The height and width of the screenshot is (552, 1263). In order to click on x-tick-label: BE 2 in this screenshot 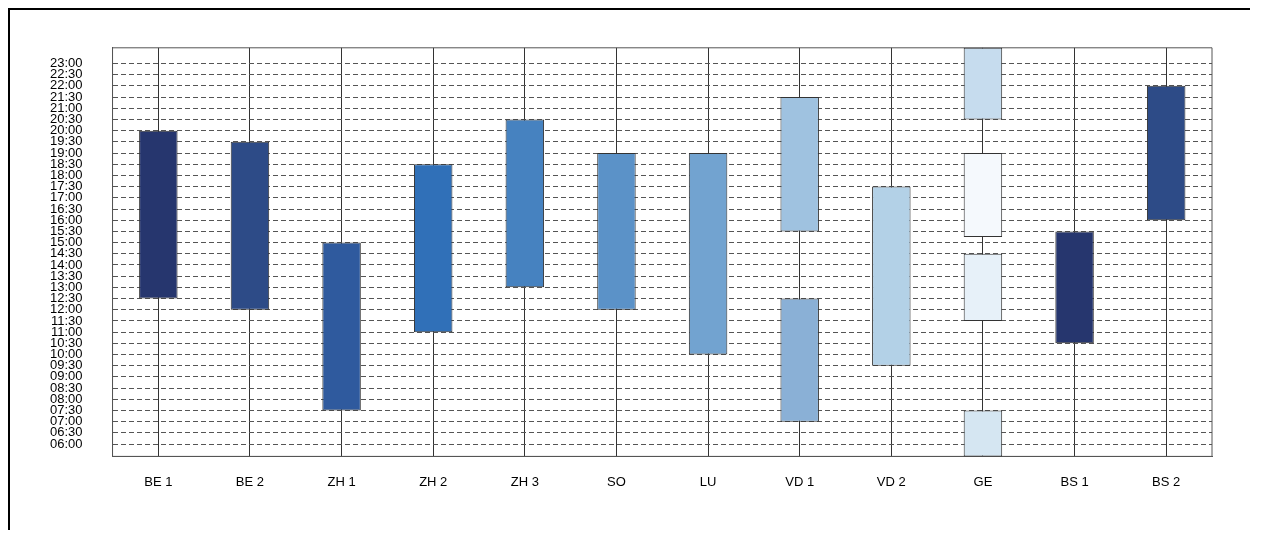, I will do `click(250, 481)`.